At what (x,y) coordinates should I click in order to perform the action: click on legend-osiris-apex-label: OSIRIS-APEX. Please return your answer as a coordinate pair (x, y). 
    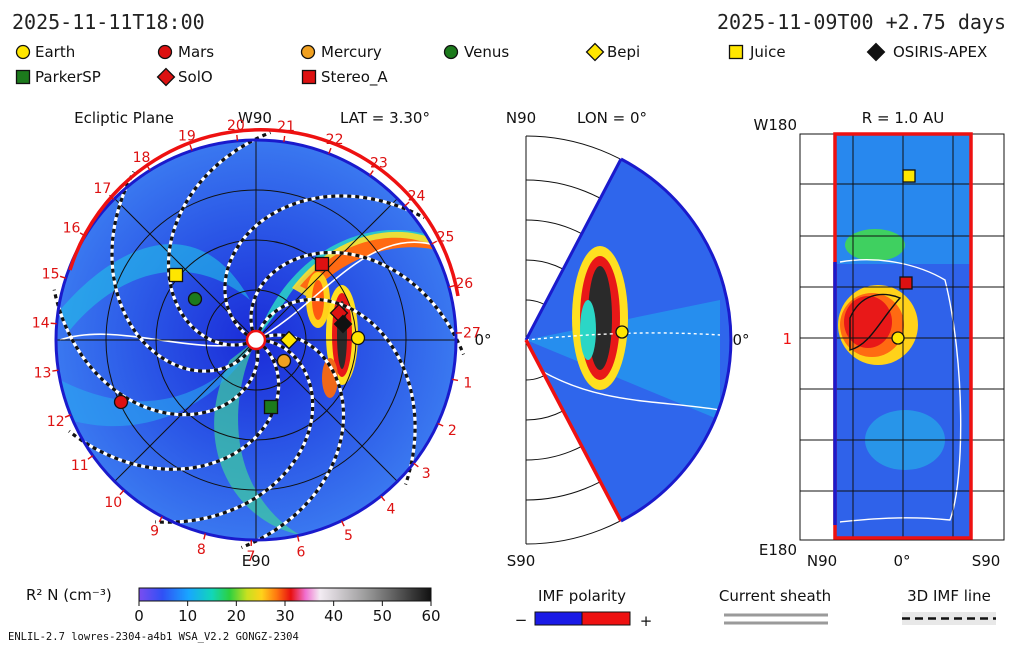
    Looking at the image, I should click on (940, 52).